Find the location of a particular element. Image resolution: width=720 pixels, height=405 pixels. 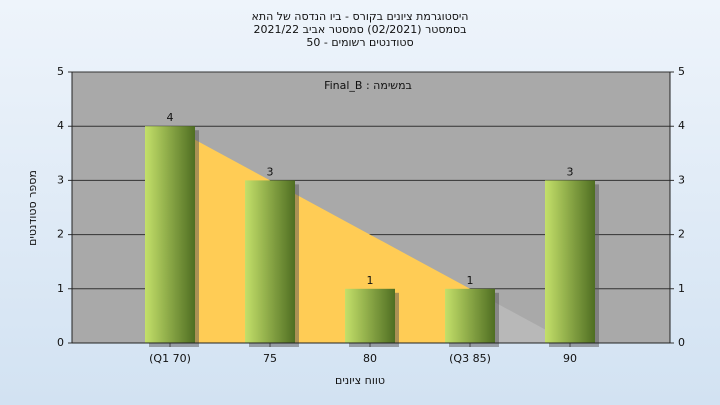

x-tick-label: (Q1 70) is located at coordinates (170, 358).